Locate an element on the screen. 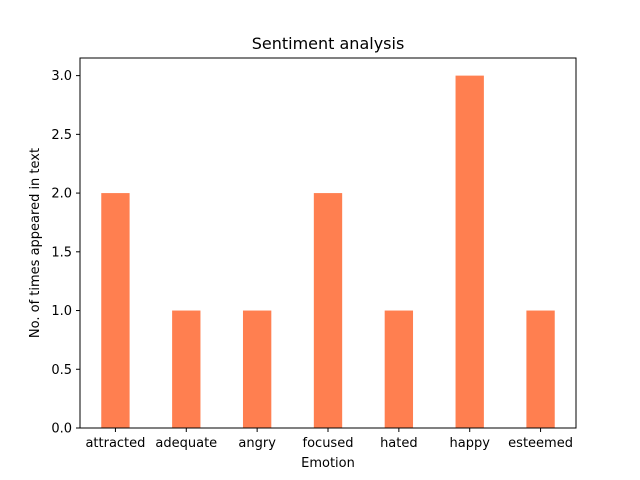  y-tick-label-3.0: 3.0 is located at coordinates (61, 76).